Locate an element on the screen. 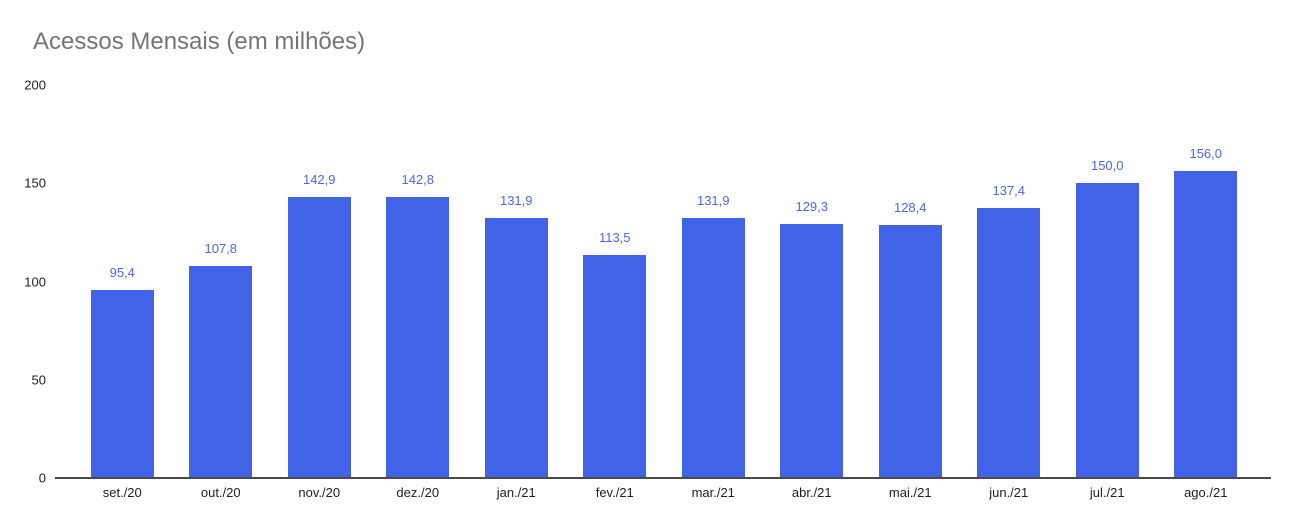  x-axis-label: nov./20 is located at coordinates (319, 492).